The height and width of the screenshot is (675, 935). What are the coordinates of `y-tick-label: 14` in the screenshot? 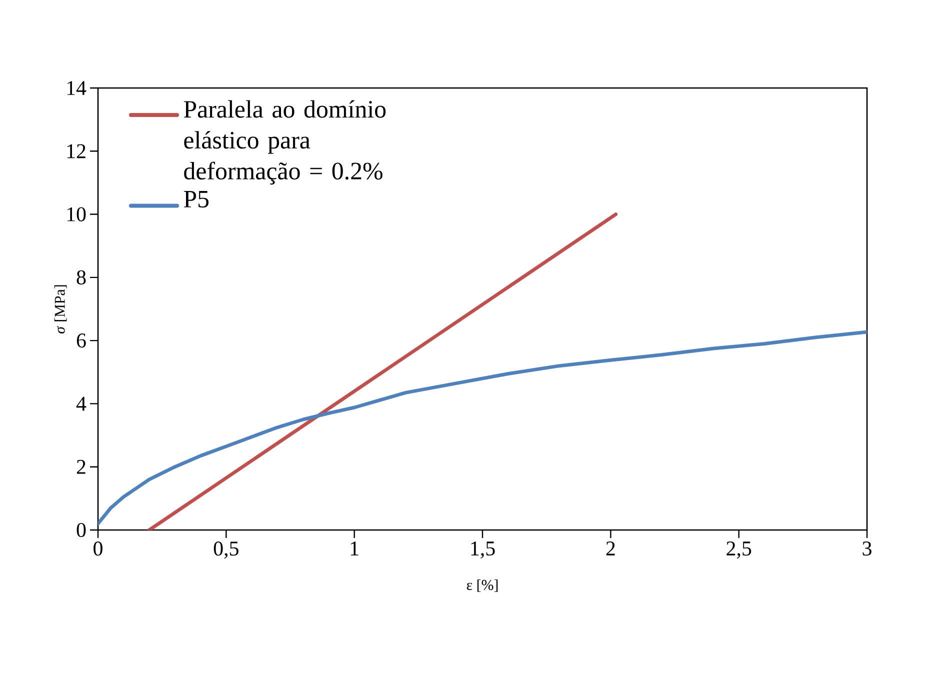 It's located at (76, 88).